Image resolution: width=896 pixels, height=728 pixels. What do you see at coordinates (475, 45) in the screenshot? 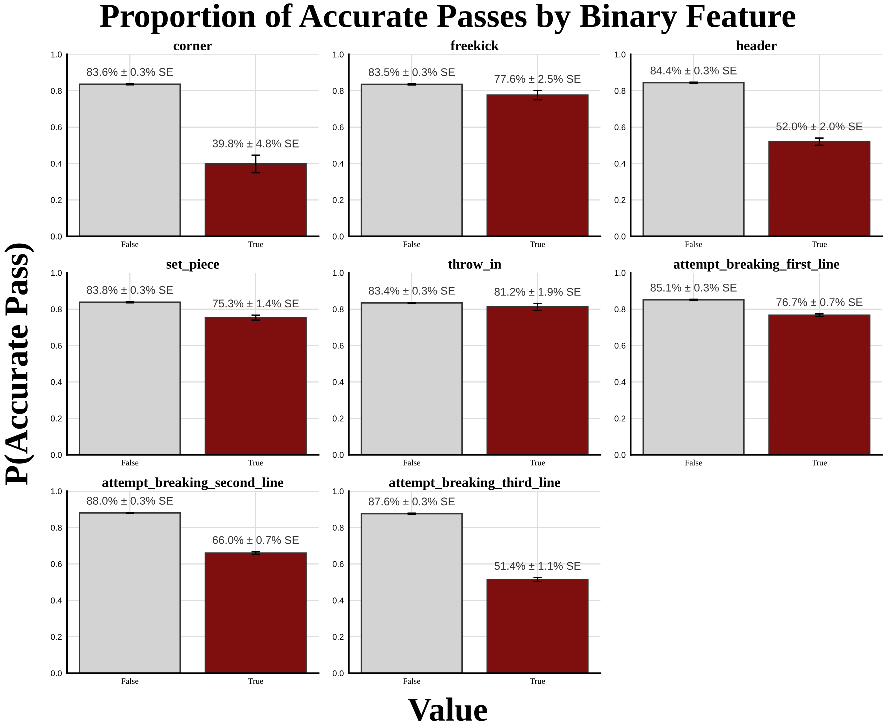
I see `chart-title: freekick` at bounding box center [475, 45].